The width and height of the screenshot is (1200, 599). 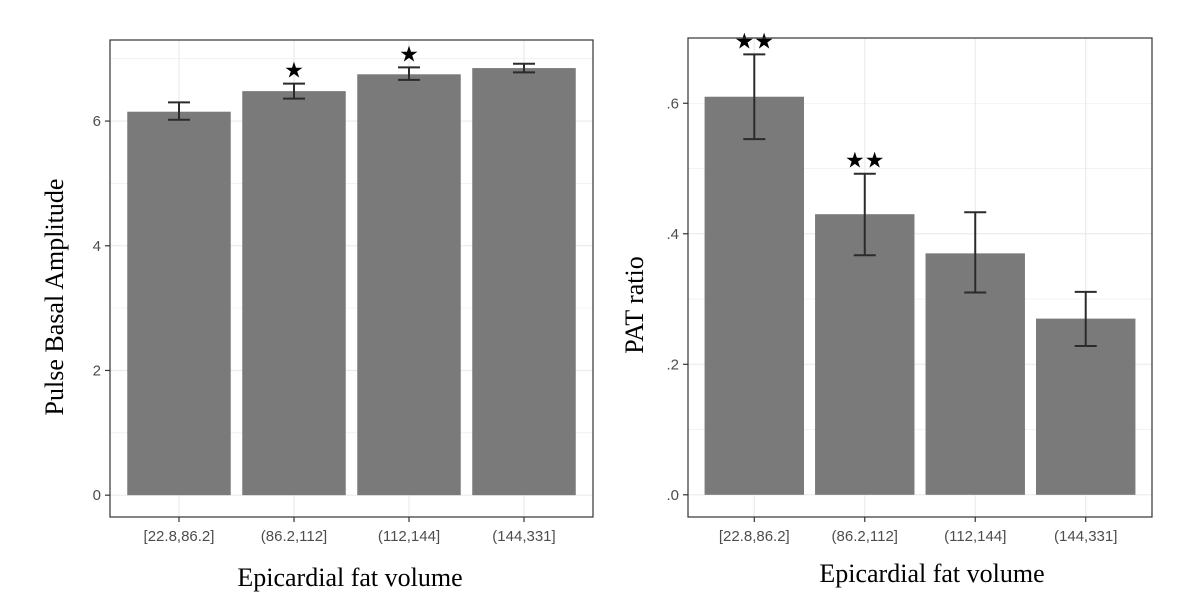 What do you see at coordinates (672, 495) in the screenshot?
I see `y-tick-label: .0` at bounding box center [672, 495].